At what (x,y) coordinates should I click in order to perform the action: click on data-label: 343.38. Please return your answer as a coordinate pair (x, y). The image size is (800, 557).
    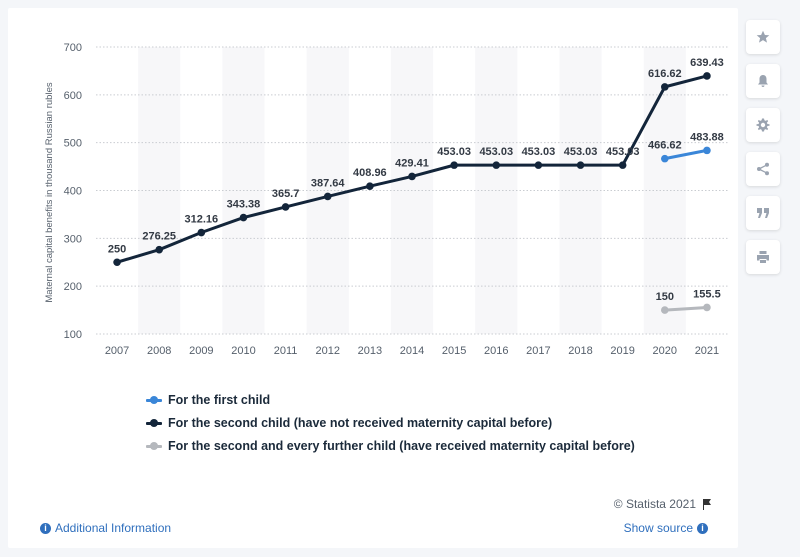
    Looking at the image, I should click on (244, 205).